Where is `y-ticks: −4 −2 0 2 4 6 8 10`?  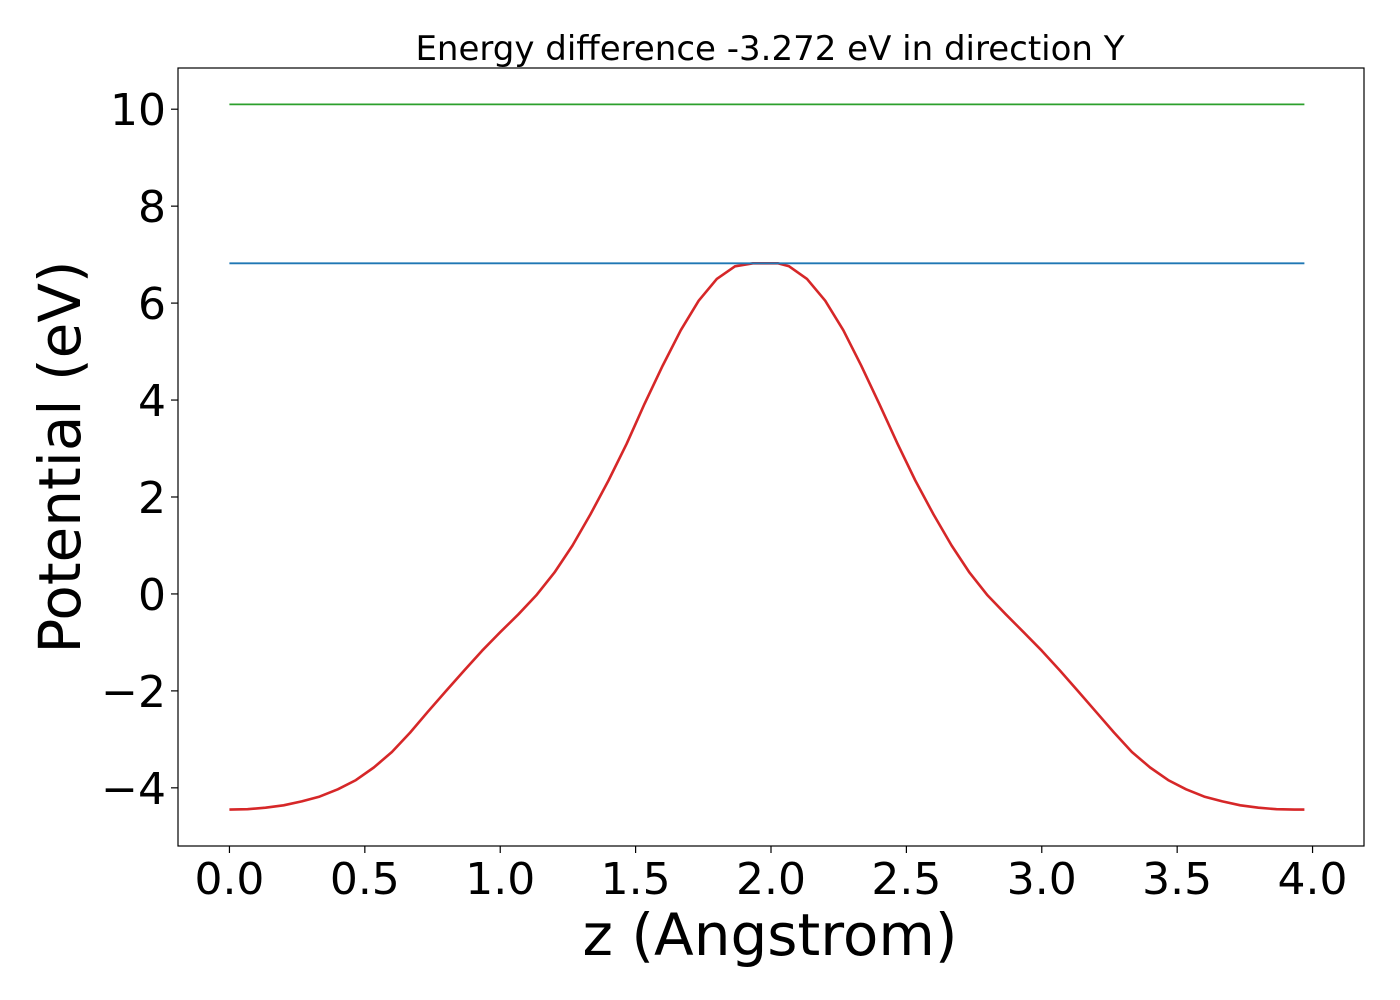
y-ticks: −4 −2 0 2 4 6 8 10 is located at coordinates (139, 450).